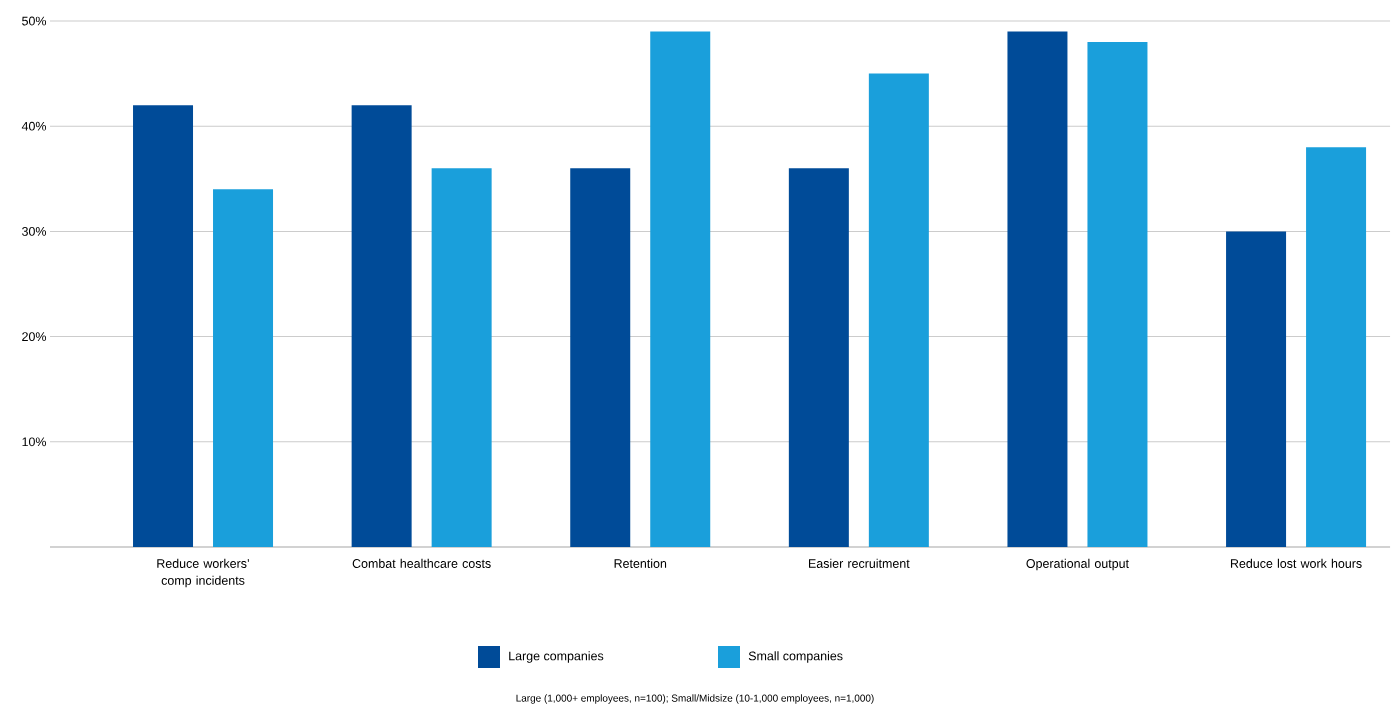 The width and height of the screenshot is (1391, 708). What do you see at coordinates (640, 563) in the screenshot?
I see `x-tick-label: Retention` at bounding box center [640, 563].